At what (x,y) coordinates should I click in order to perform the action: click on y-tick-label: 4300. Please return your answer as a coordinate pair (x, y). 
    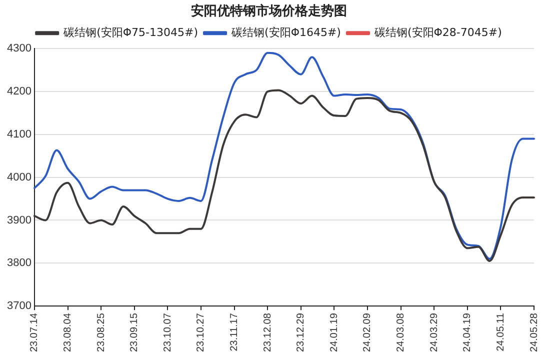
    Looking at the image, I should click on (19, 48).